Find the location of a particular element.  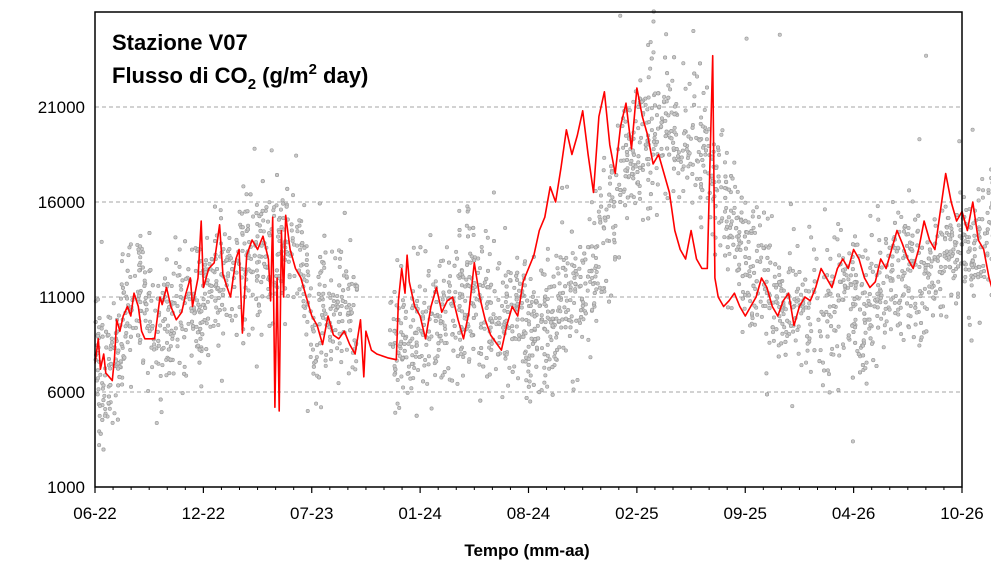

x-tick-label: 12-22 is located at coordinates (203, 513).